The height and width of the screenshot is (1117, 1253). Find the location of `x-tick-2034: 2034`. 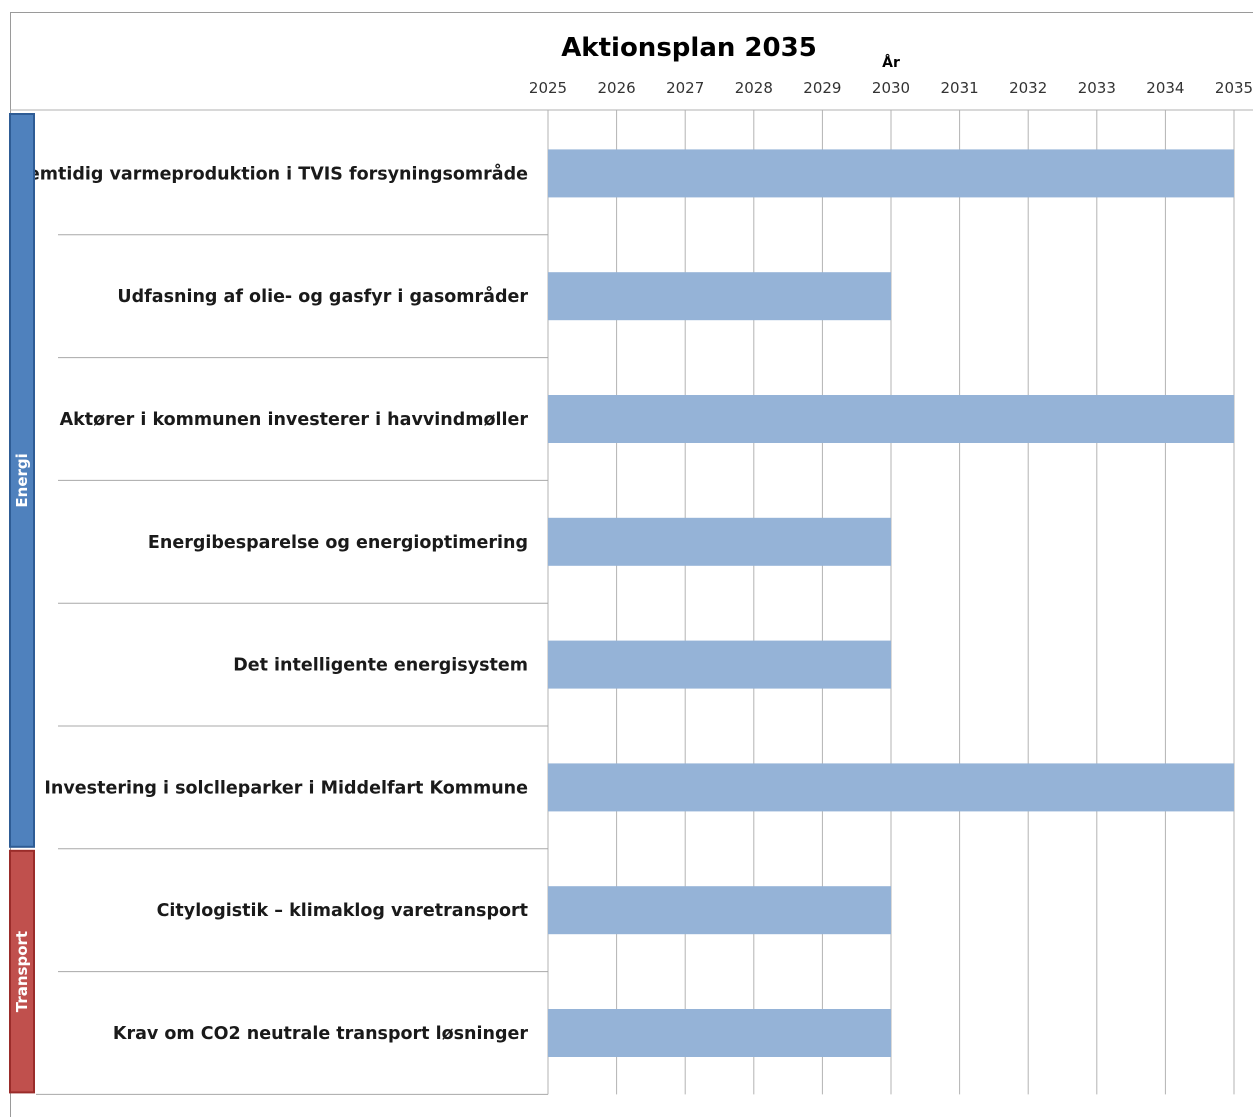

x-tick-2034: 2034 is located at coordinates (1165, 88).